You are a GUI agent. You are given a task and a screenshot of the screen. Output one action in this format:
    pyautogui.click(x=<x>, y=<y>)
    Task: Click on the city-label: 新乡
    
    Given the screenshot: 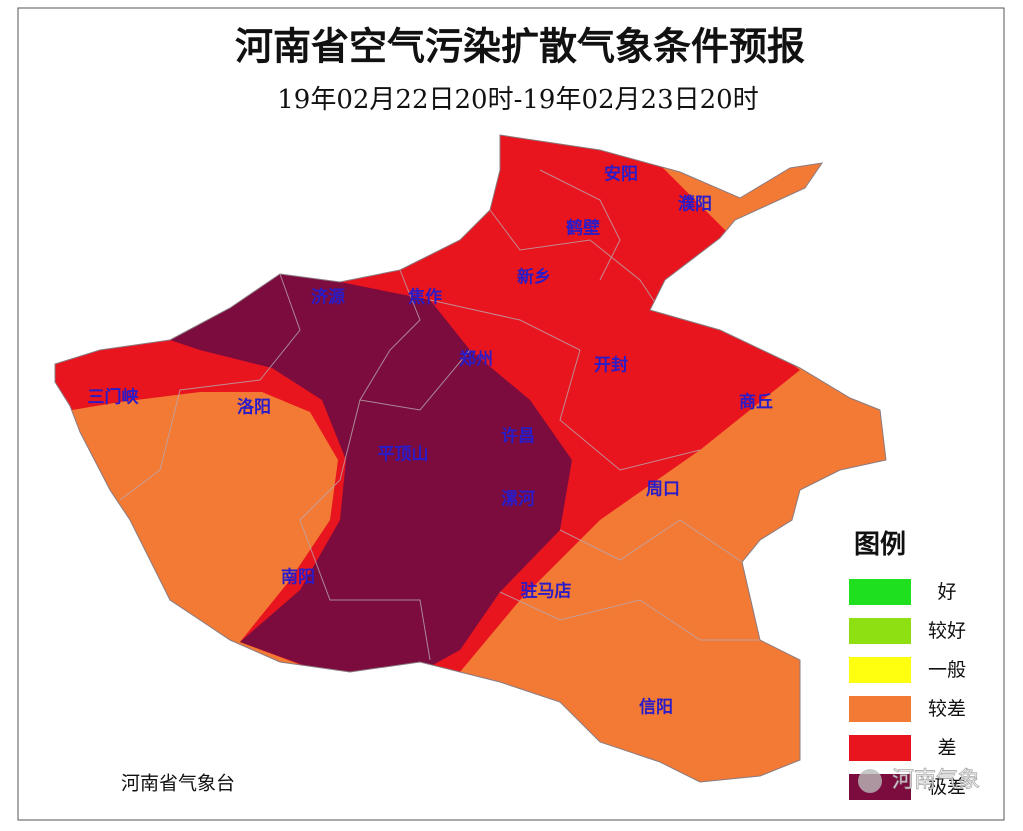 What is the action you would take?
    pyautogui.click(x=534, y=277)
    